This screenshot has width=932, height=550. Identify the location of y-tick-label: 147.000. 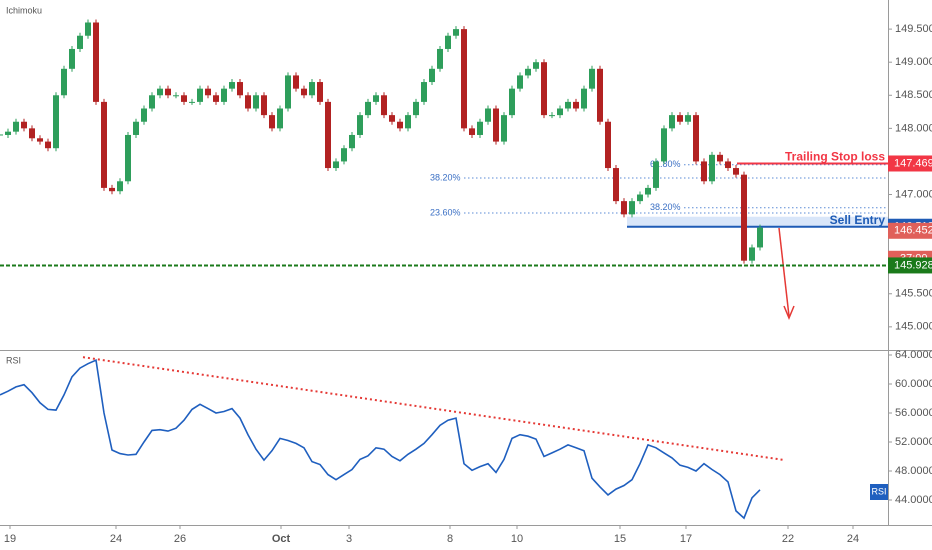
(913, 194).